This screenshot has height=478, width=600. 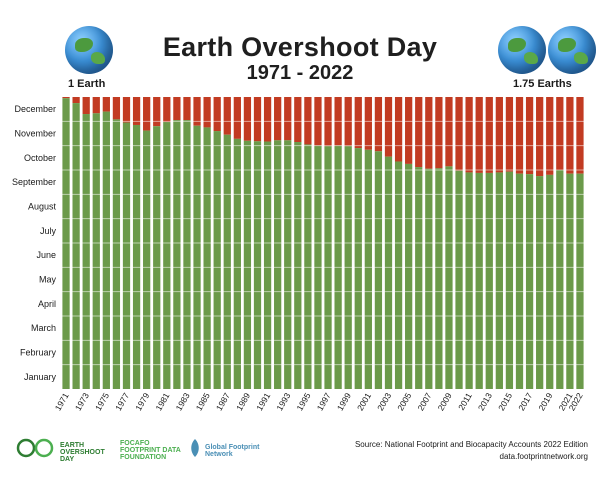 What do you see at coordinates (580, 135) in the screenshot?
I see `bar-remaining-2022` at bounding box center [580, 135].